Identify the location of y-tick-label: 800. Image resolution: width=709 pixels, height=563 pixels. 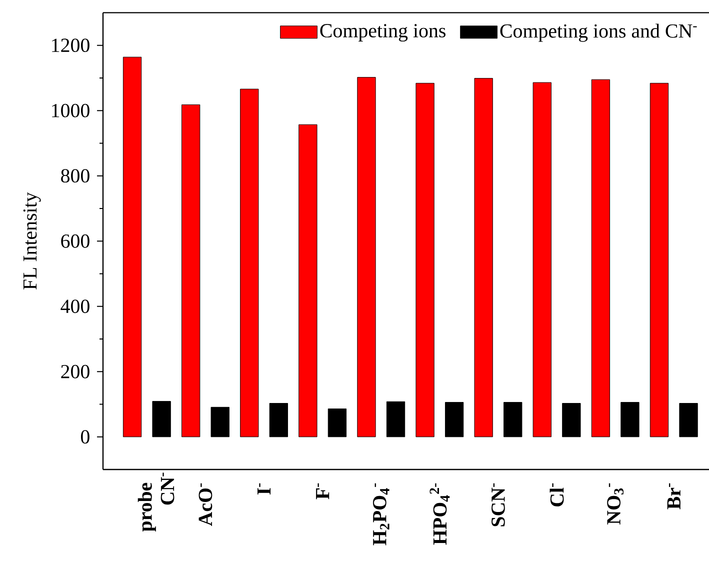
(75, 176).